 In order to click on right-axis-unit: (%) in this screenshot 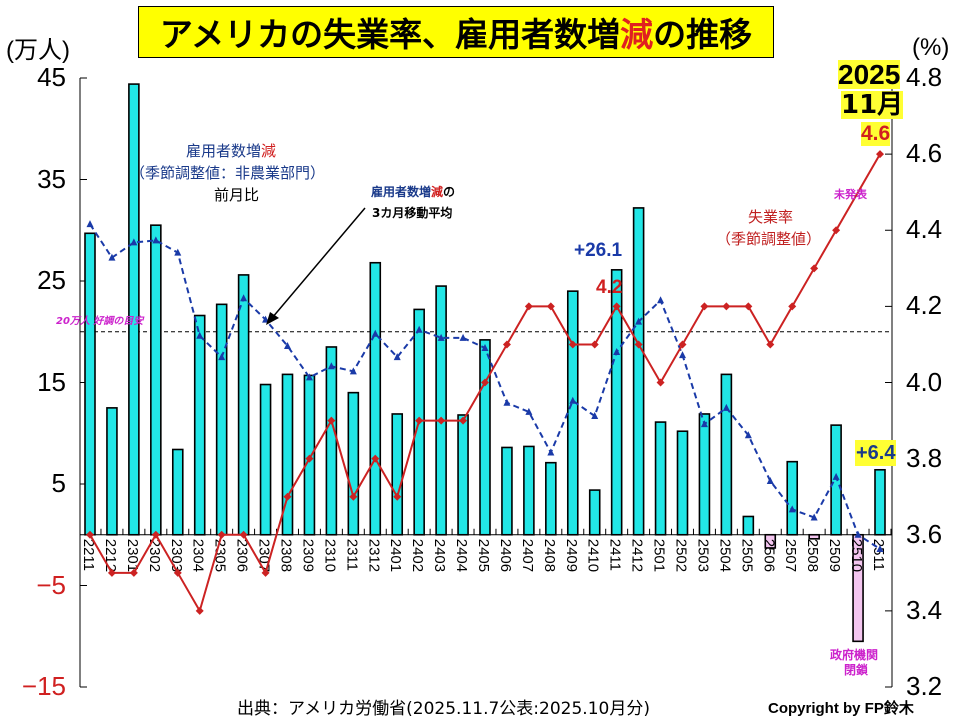, I will do `click(931, 47)`.